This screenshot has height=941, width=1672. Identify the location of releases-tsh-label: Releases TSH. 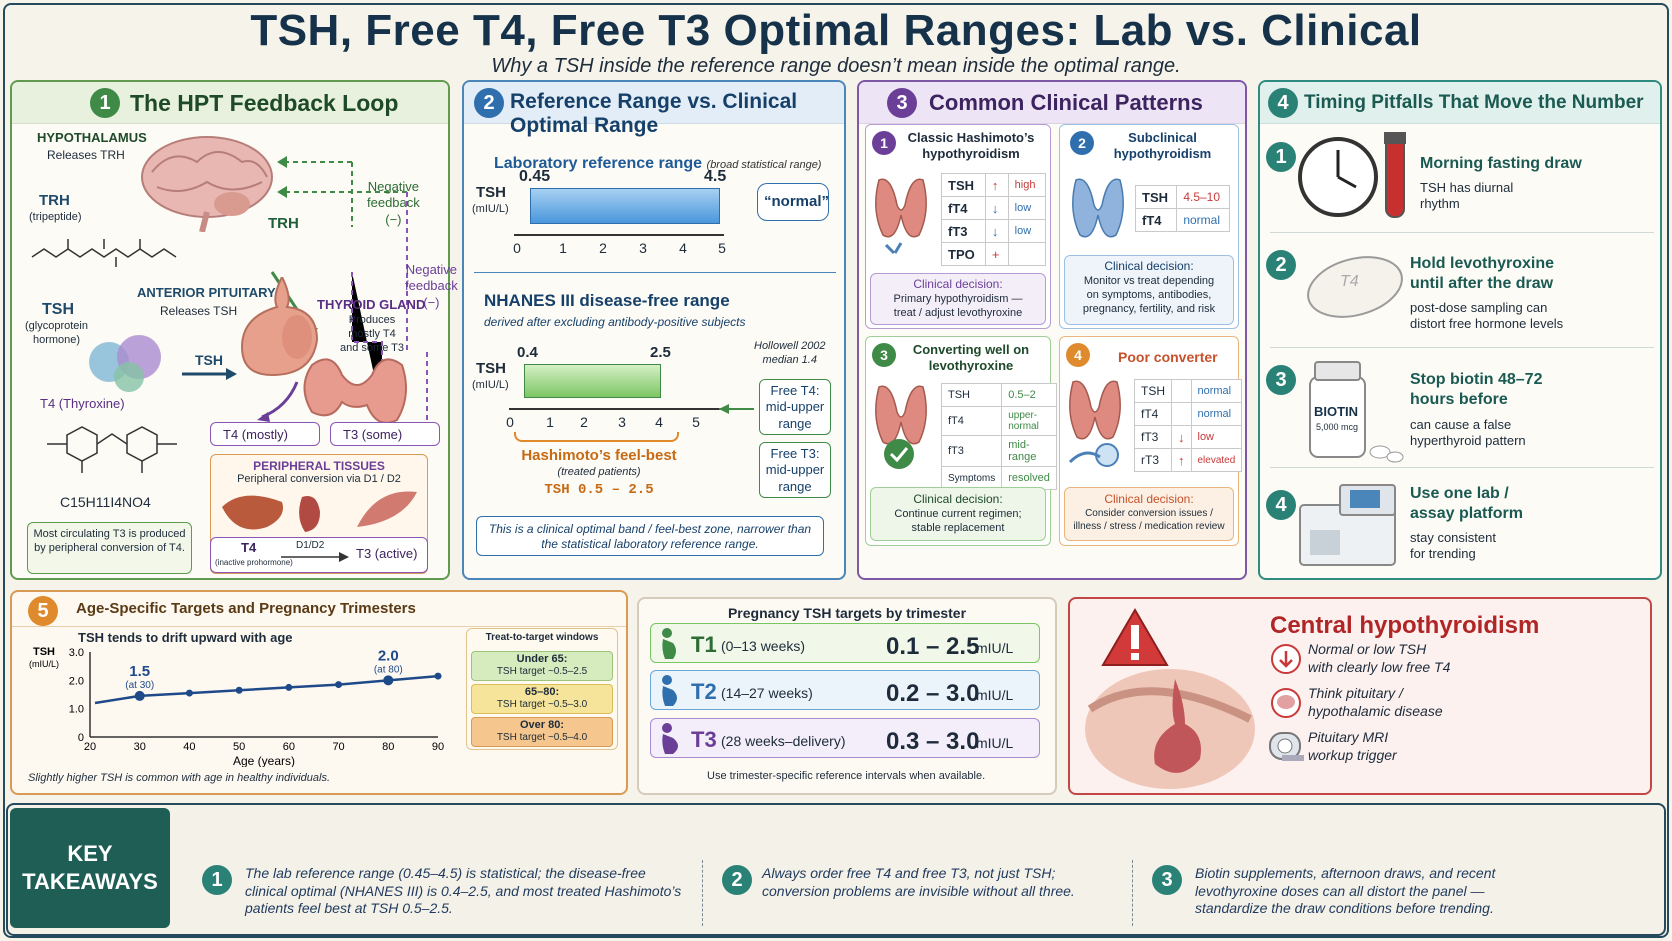
(199, 311).